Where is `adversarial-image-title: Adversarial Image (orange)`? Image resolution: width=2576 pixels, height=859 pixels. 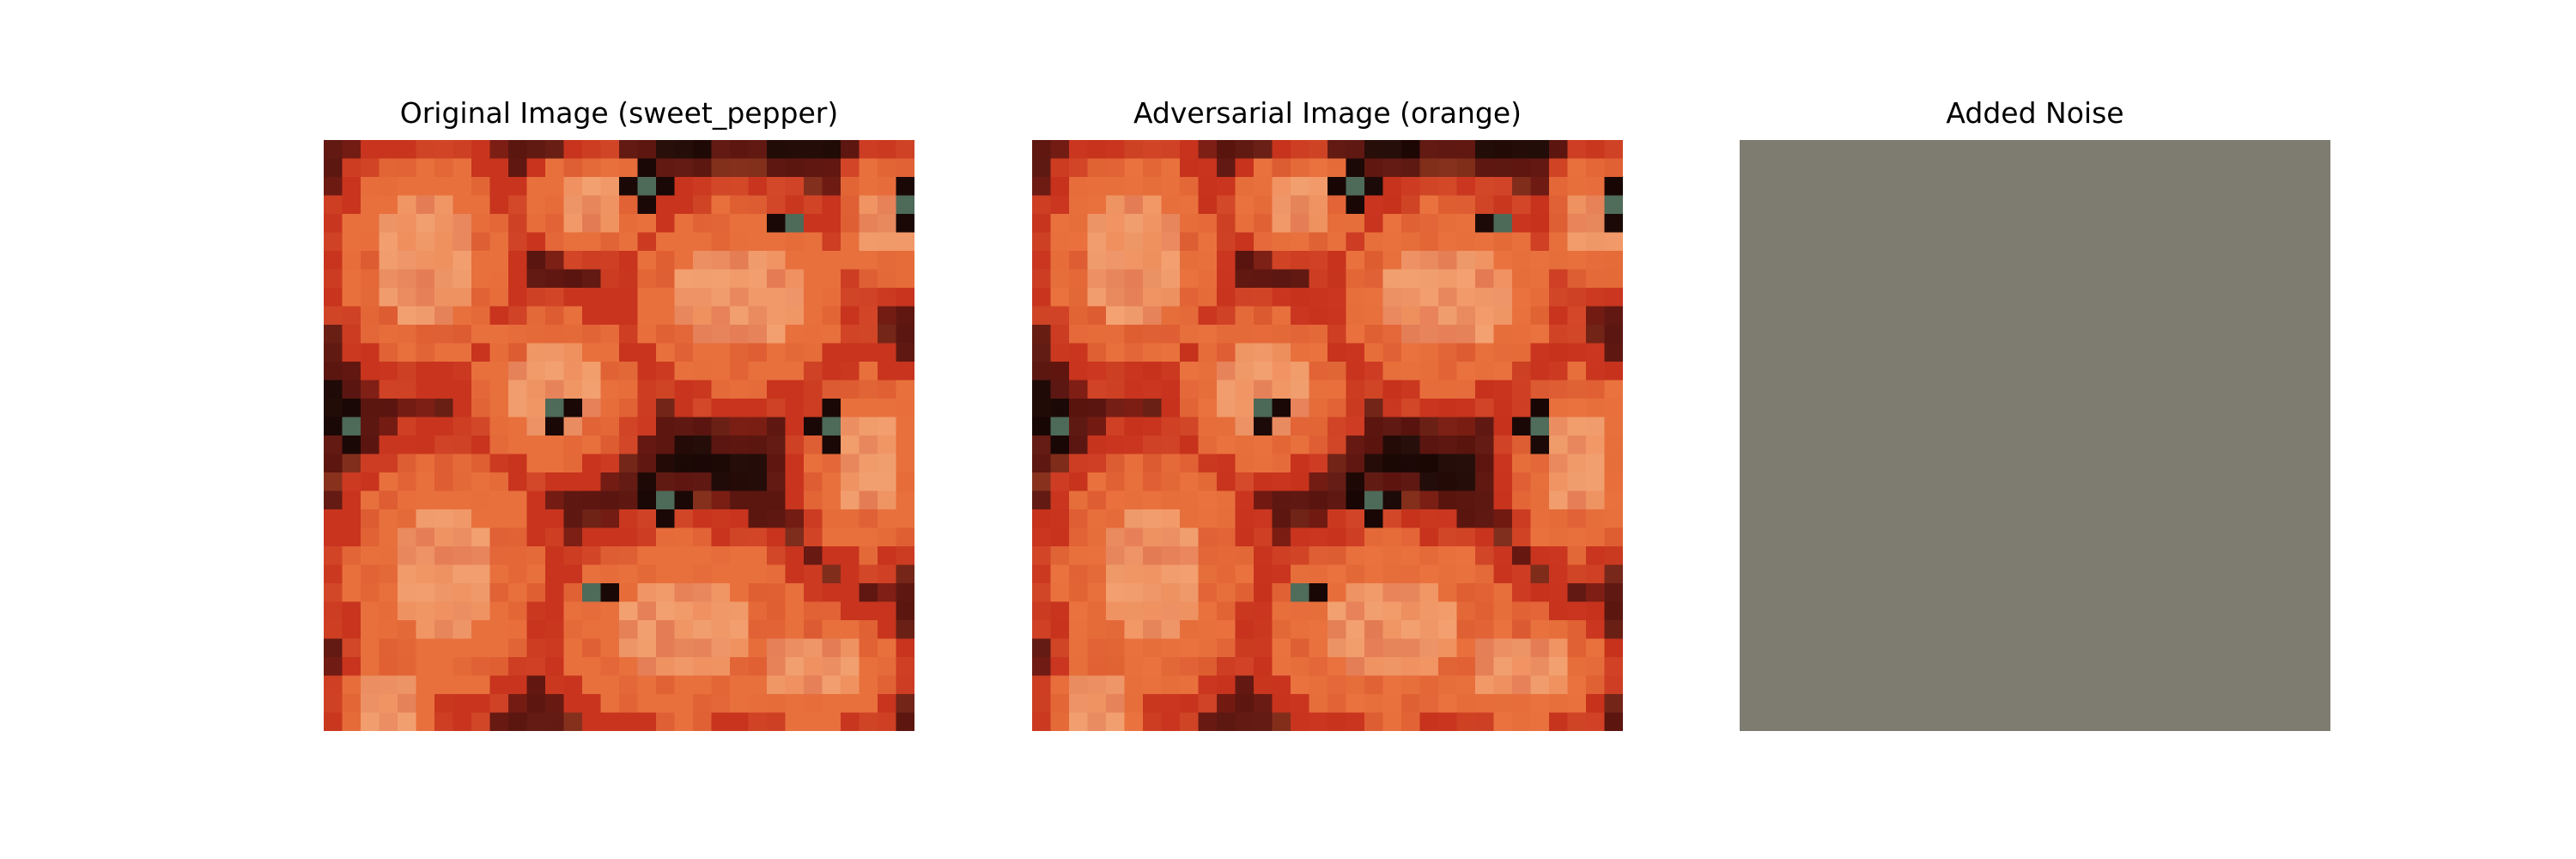
adversarial-image-title: Adversarial Image (orange) is located at coordinates (1327, 113).